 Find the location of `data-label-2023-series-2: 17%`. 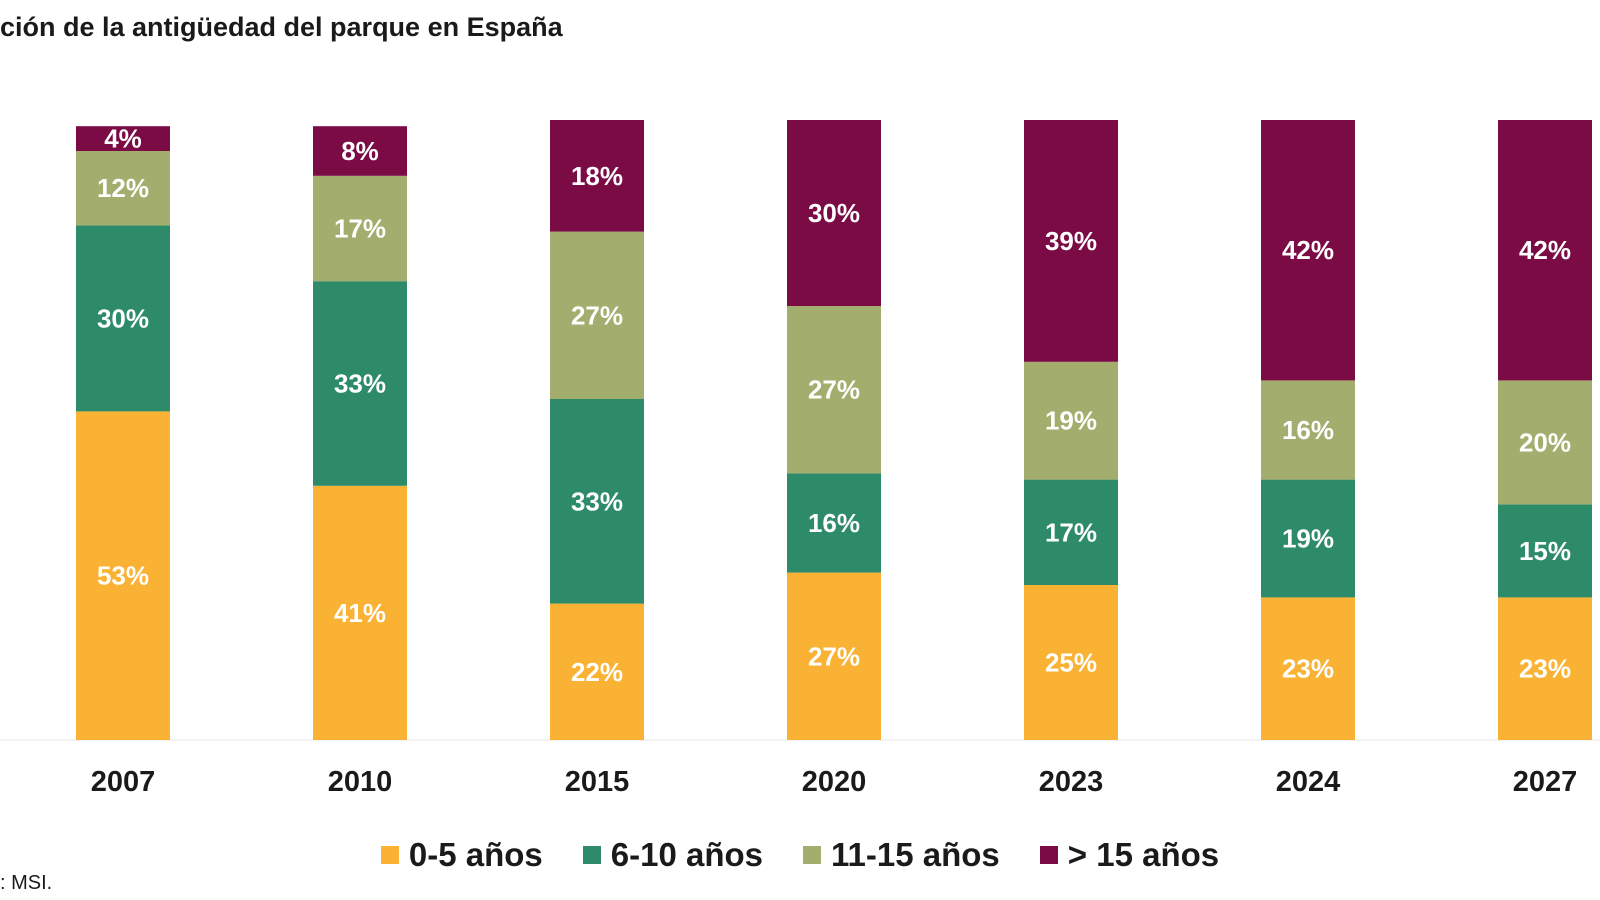

data-label-2023-series-2: 17% is located at coordinates (1071, 532).